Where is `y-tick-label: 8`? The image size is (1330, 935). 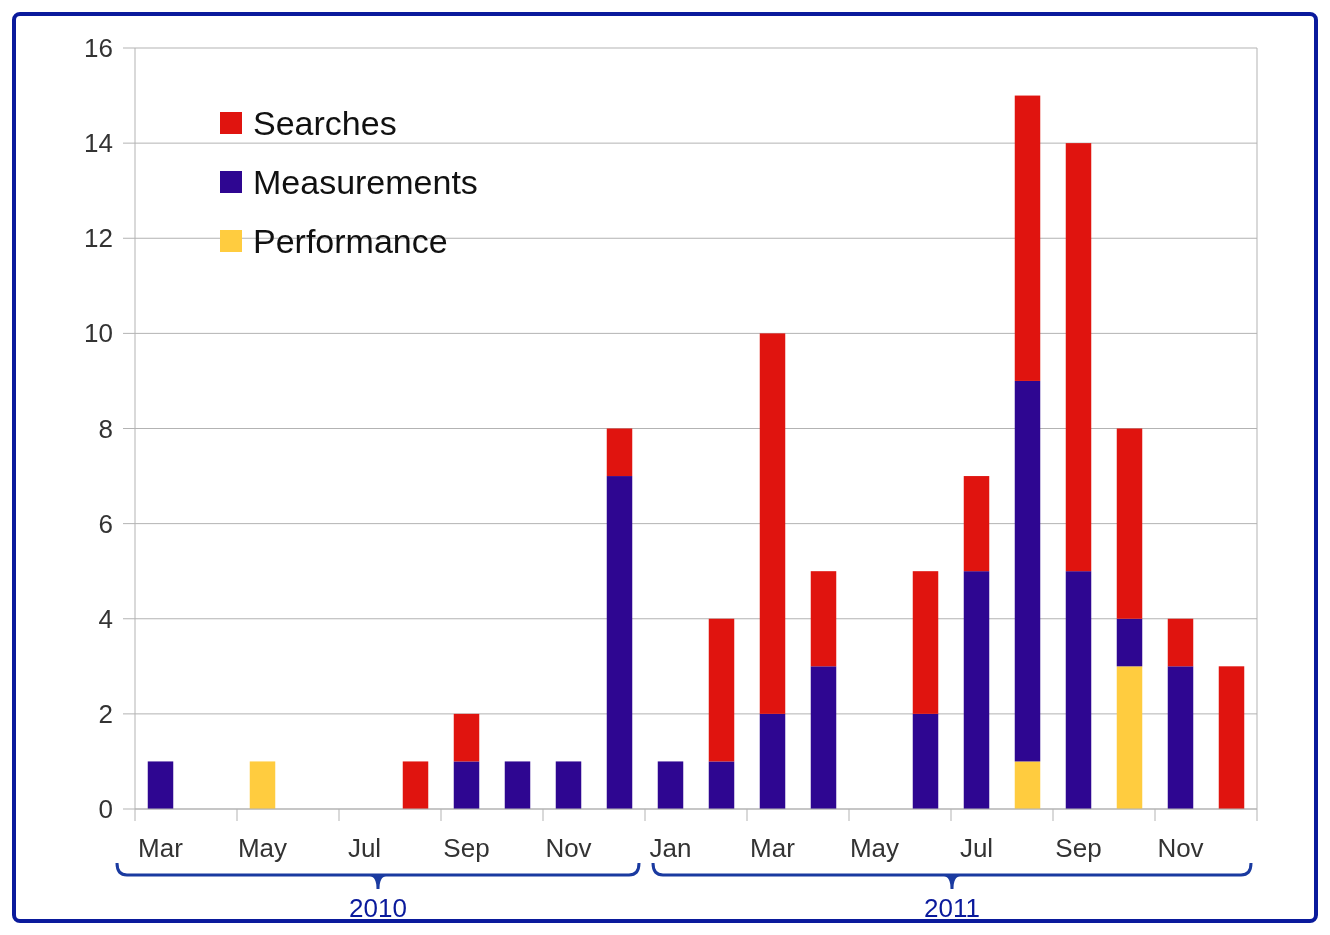
y-tick-label: 8 is located at coordinates (105, 428).